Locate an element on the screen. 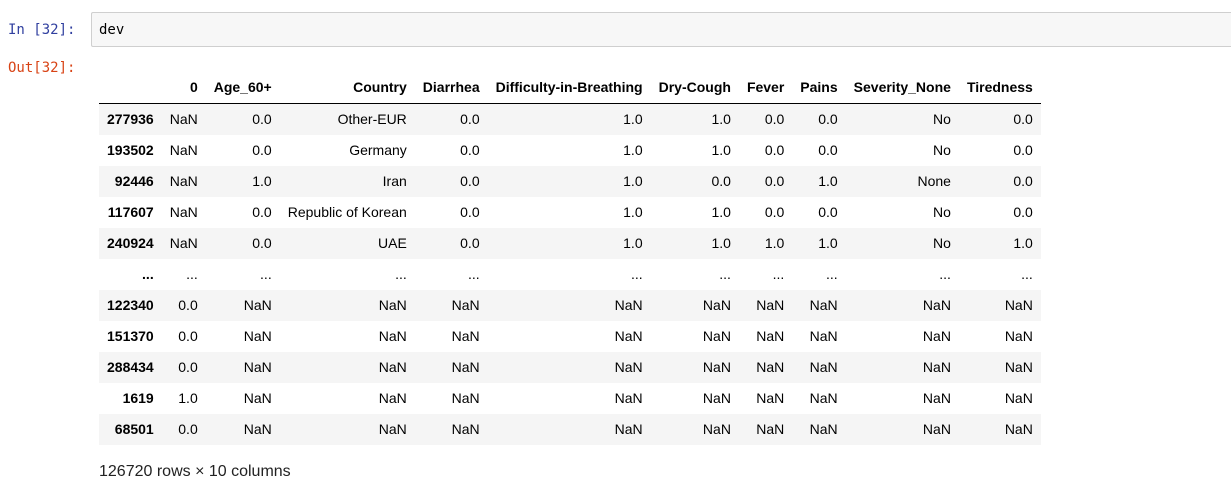  row-index: 151370 is located at coordinates (130, 336).